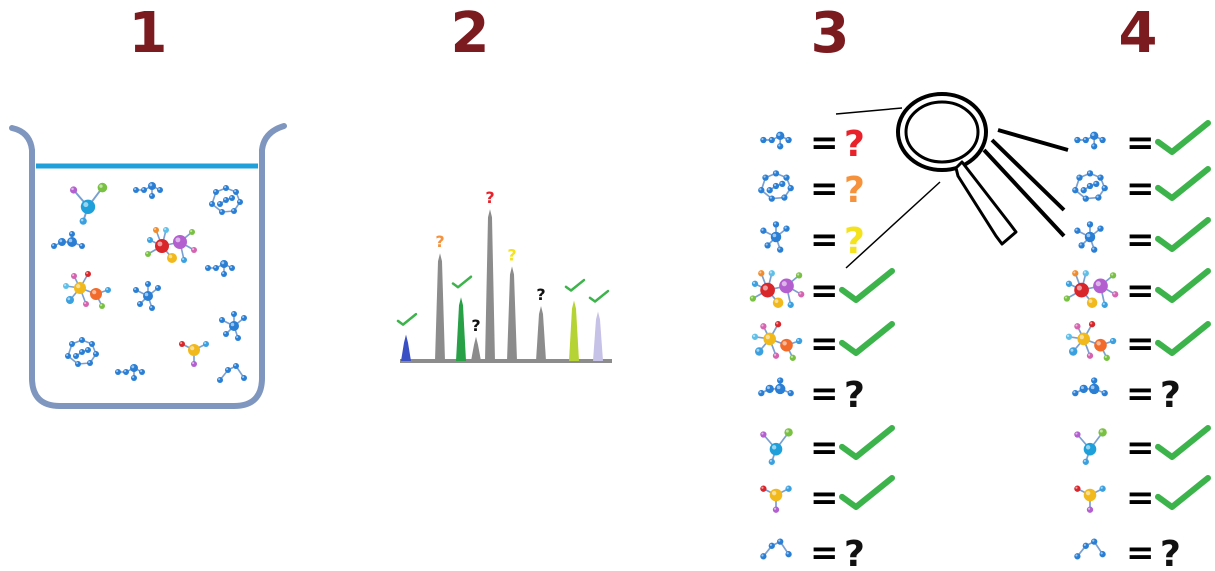 The image size is (1215, 571). Describe the element at coordinates (1138, 33) in the screenshot. I see `step-number-4: 4` at that location.